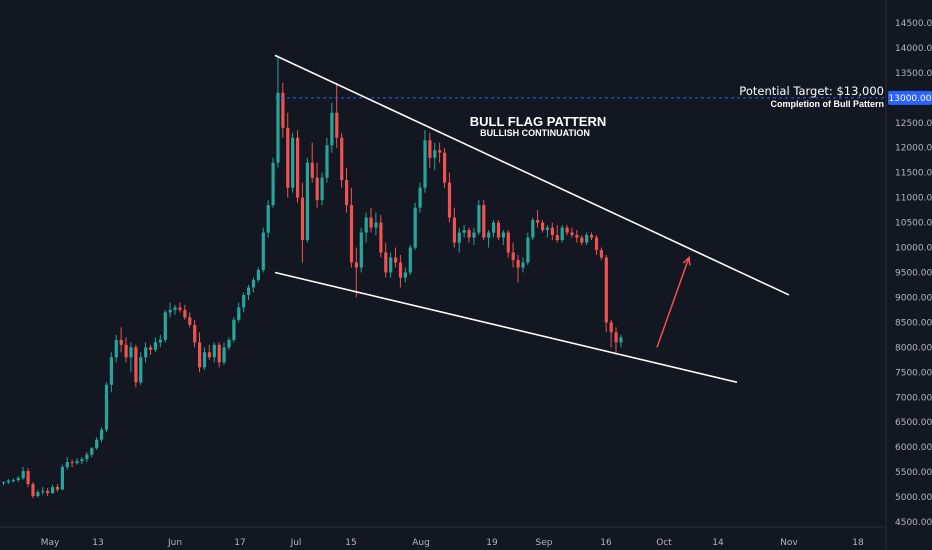  Describe the element at coordinates (913, 473) in the screenshot. I see `y-tick-label: 5500.00` at that location.